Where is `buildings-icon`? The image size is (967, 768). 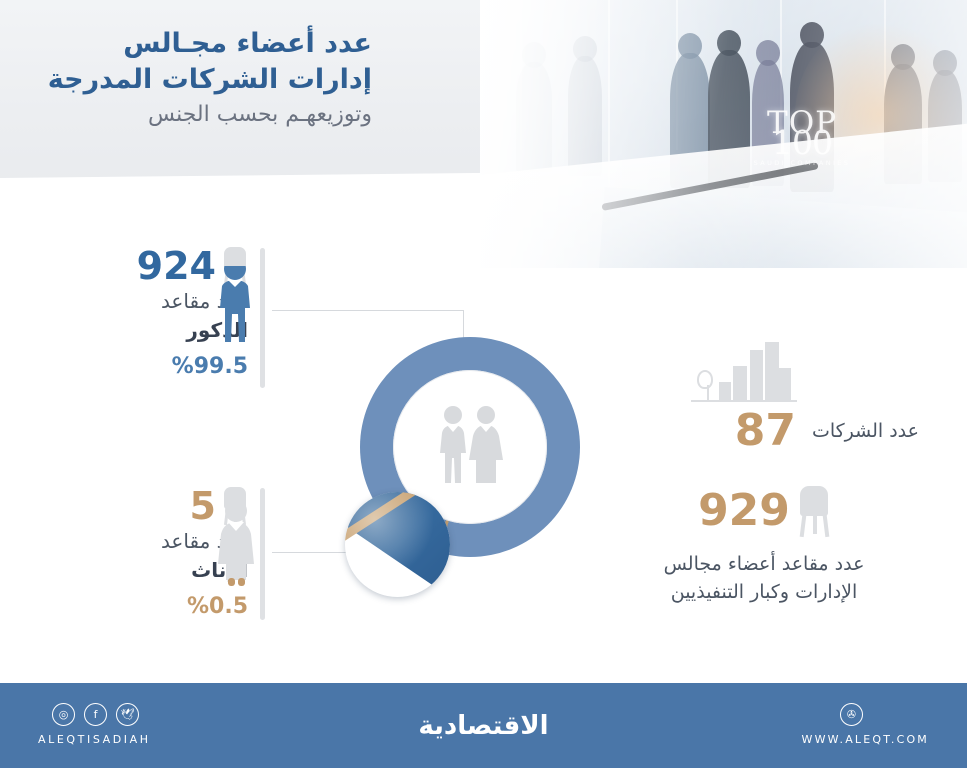
buildings-icon is located at coordinates (744, 371).